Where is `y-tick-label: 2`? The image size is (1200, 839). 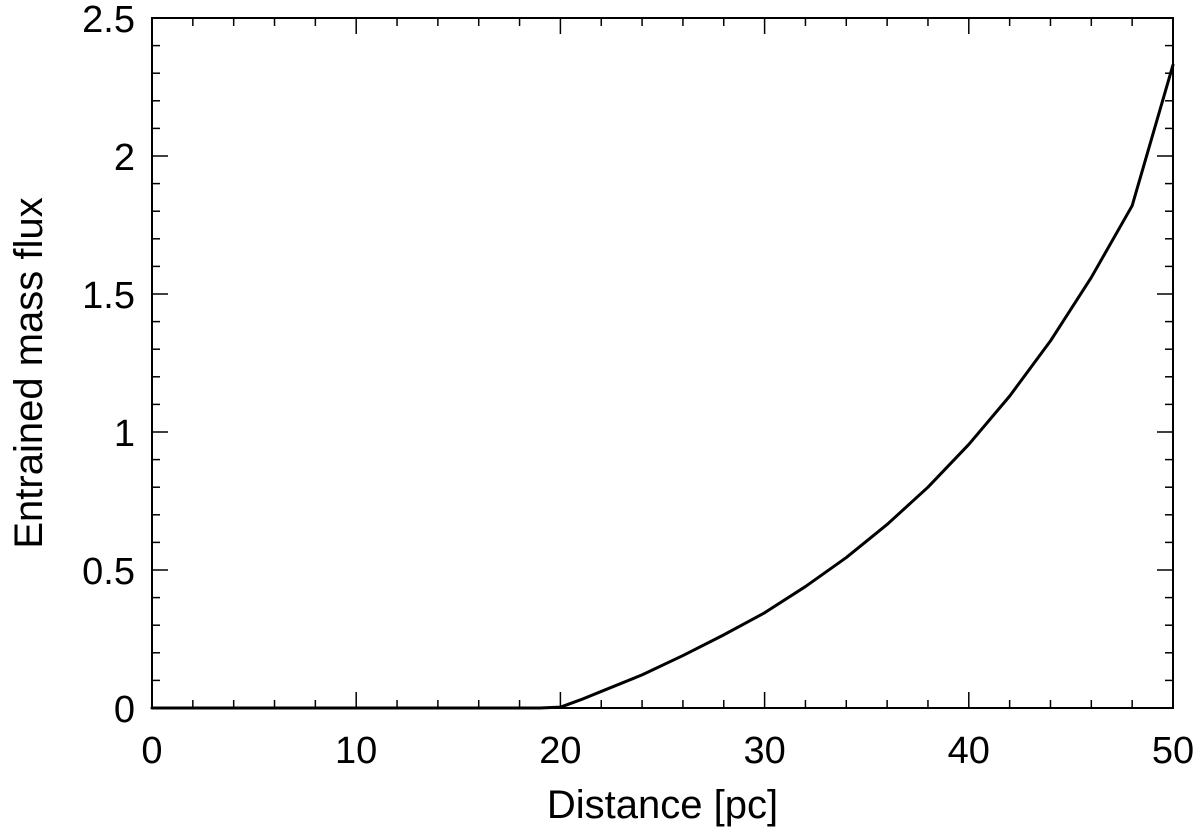 y-tick-label: 2 is located at coordinates (124, 158).